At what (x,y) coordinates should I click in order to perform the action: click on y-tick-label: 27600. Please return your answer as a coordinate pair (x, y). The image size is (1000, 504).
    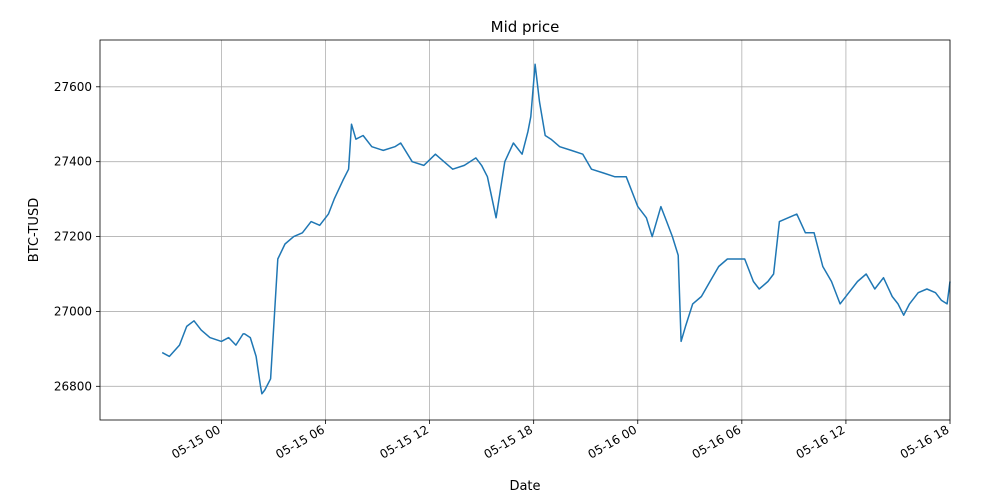
    Looking at the image, I should click on (73, 87).